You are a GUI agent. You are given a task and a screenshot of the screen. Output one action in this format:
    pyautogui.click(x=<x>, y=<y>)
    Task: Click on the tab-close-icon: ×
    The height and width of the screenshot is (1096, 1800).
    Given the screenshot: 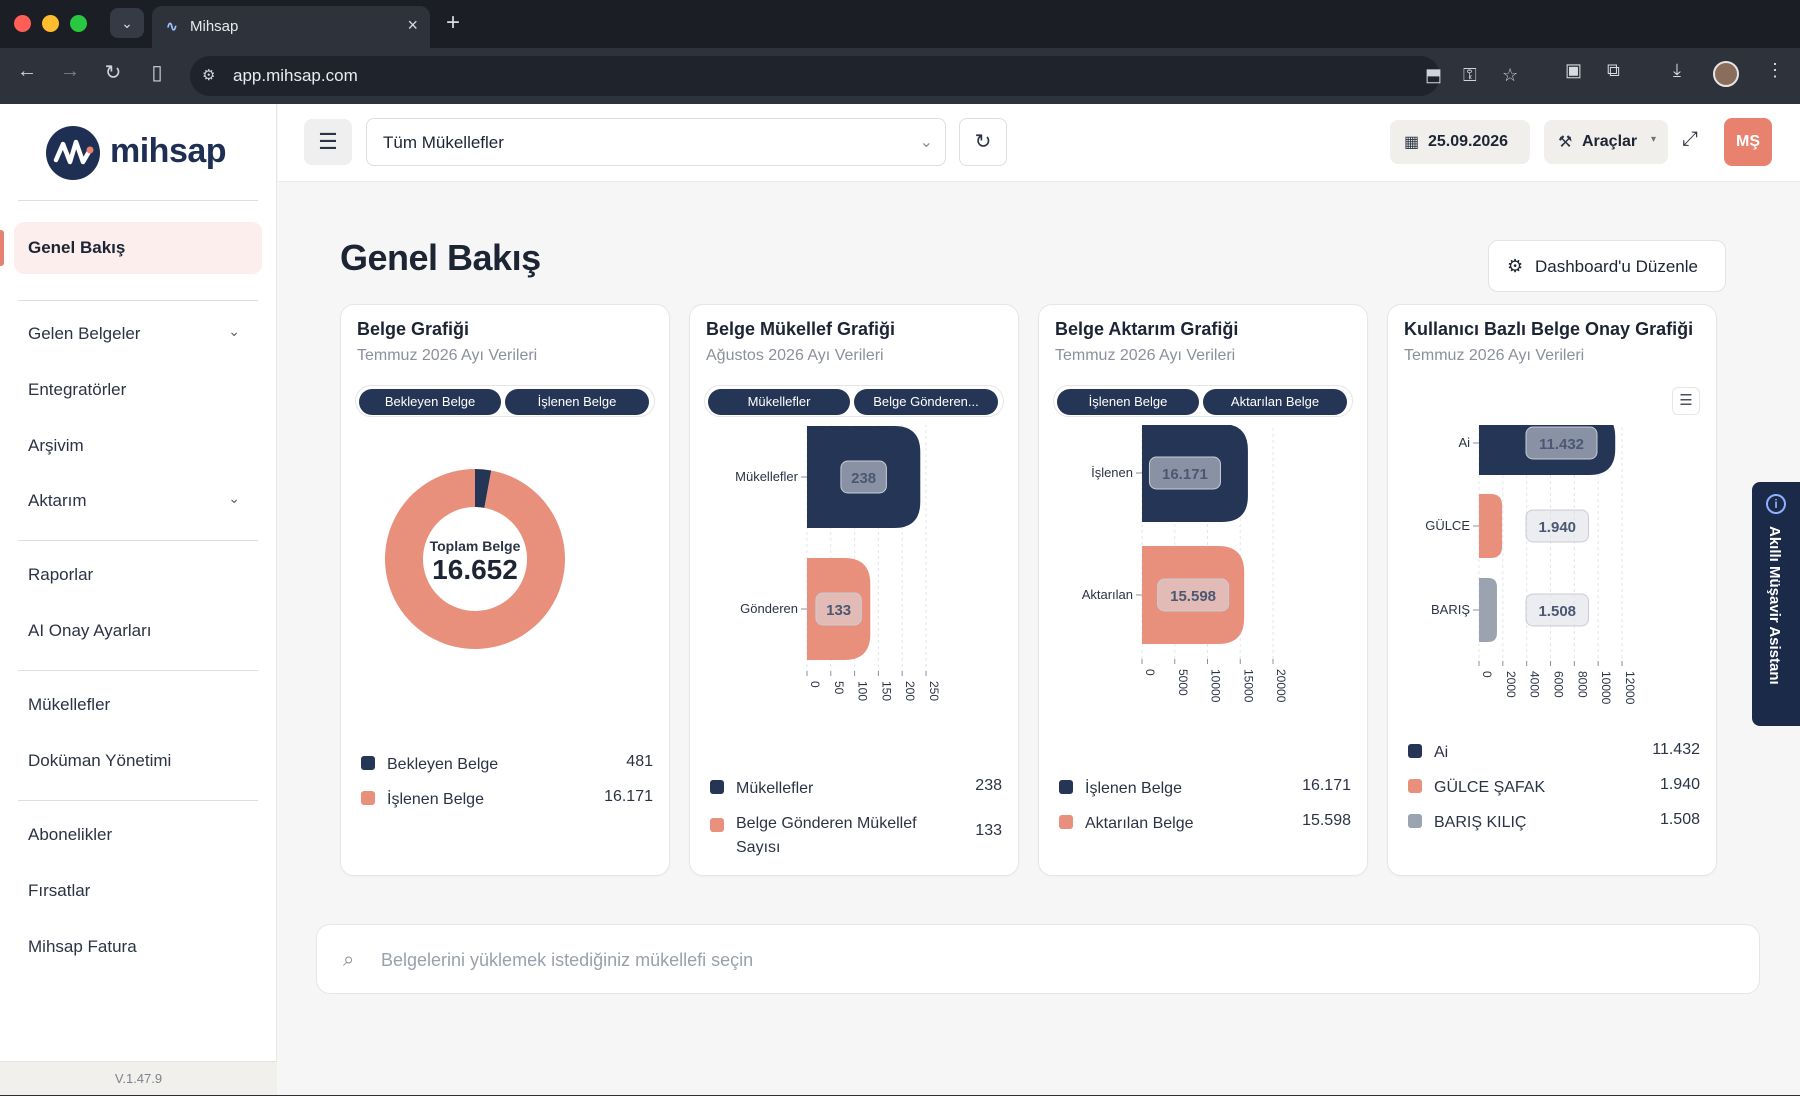 What is the action you would take?
    pyautogui.click(x=412, y=25)
    